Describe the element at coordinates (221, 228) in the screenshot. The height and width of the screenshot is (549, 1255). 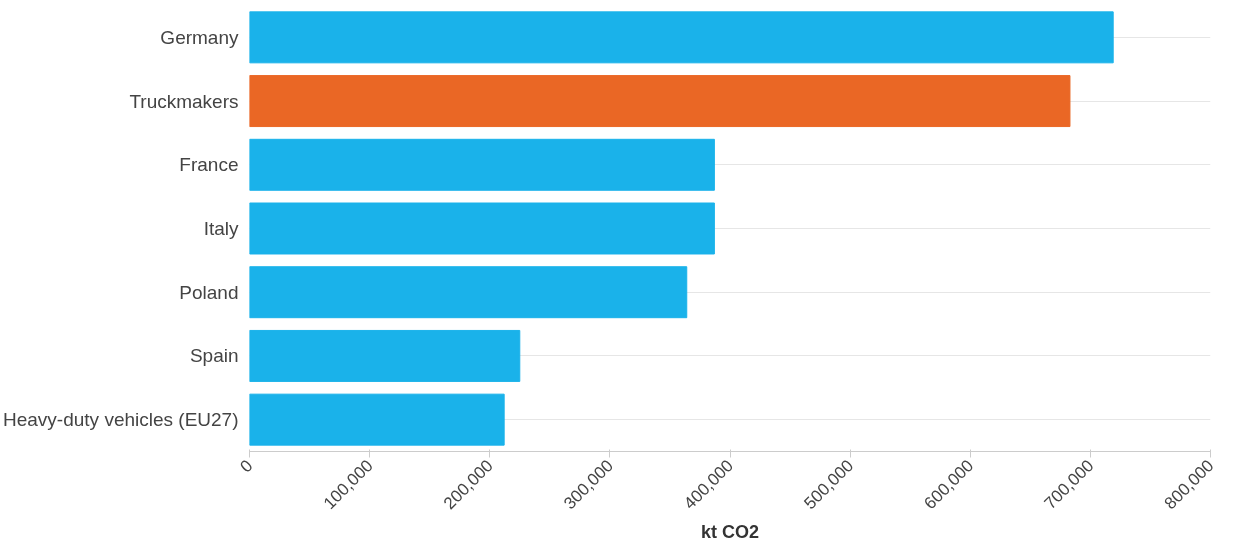
I see `y-tick-label: Italy` at that location.